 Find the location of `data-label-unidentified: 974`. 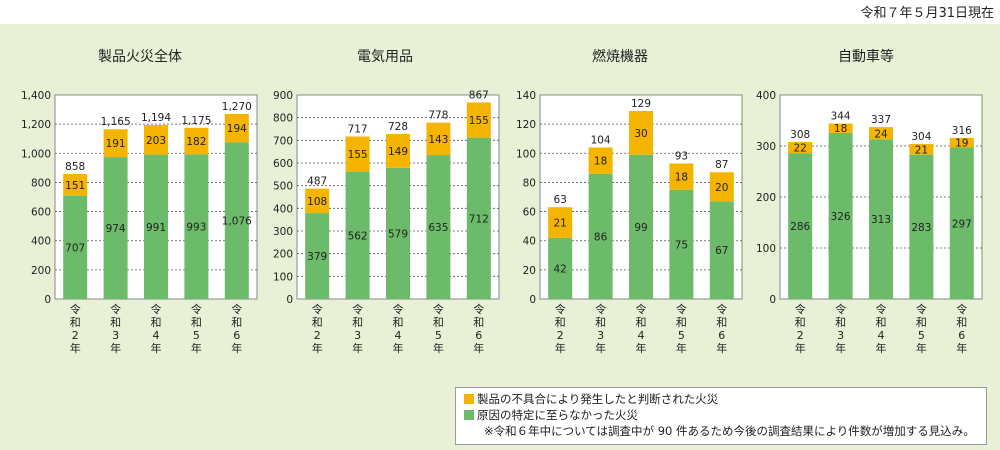

data-label-unidentified: 974 is located at coordinates (116, 229).